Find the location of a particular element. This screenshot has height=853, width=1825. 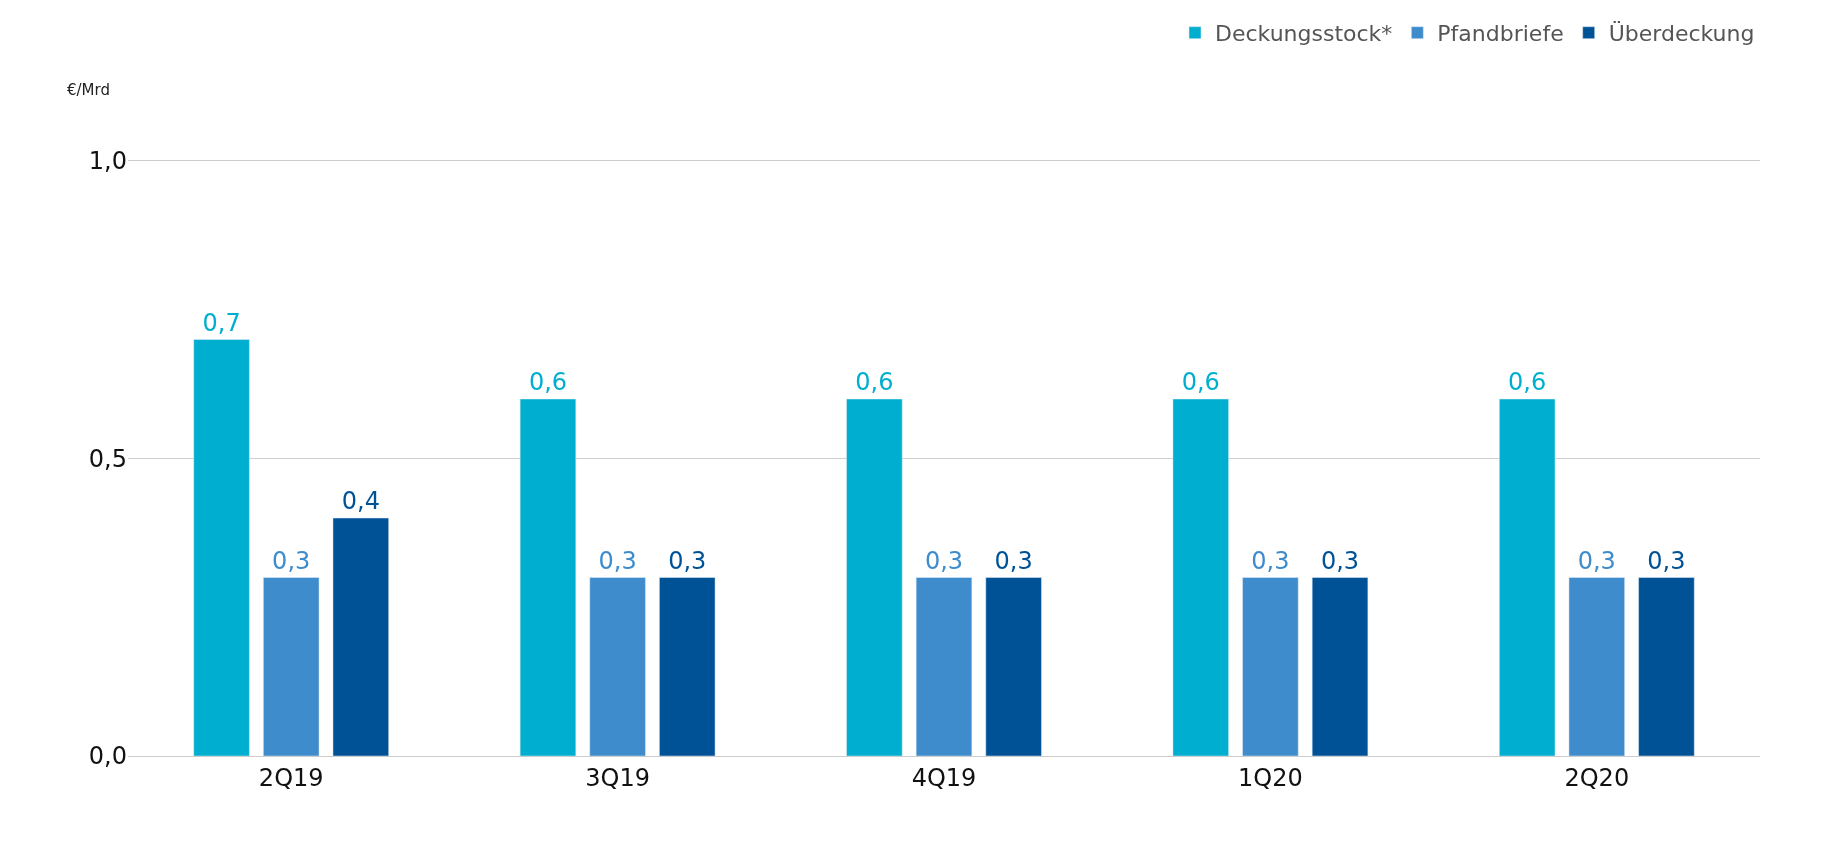

x-tick-label: 2Q19 is located at coordinates (291, 777).